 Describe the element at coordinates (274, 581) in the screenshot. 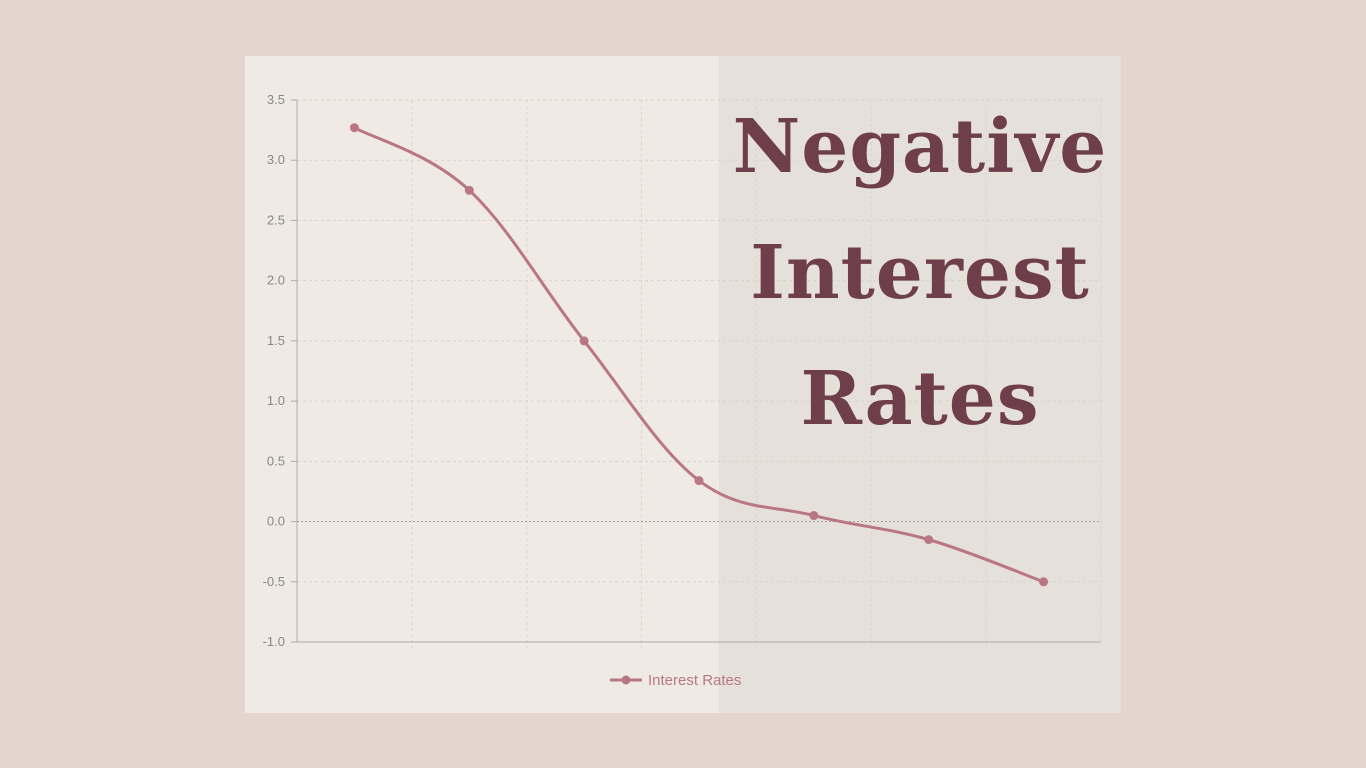

I see `y-tick-label: -0.5` at that location.